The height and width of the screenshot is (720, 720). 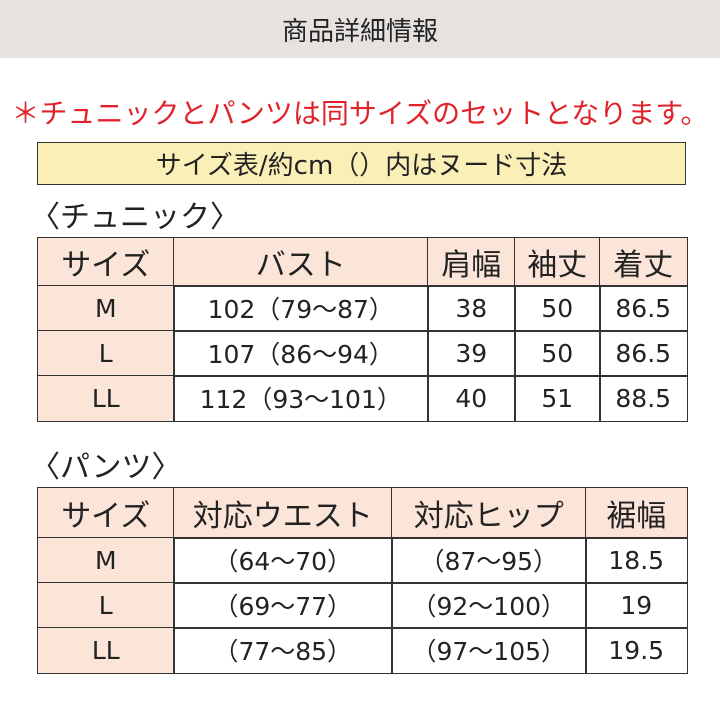 I want to click on header-cell: バスト, so click(x=301, y=262).